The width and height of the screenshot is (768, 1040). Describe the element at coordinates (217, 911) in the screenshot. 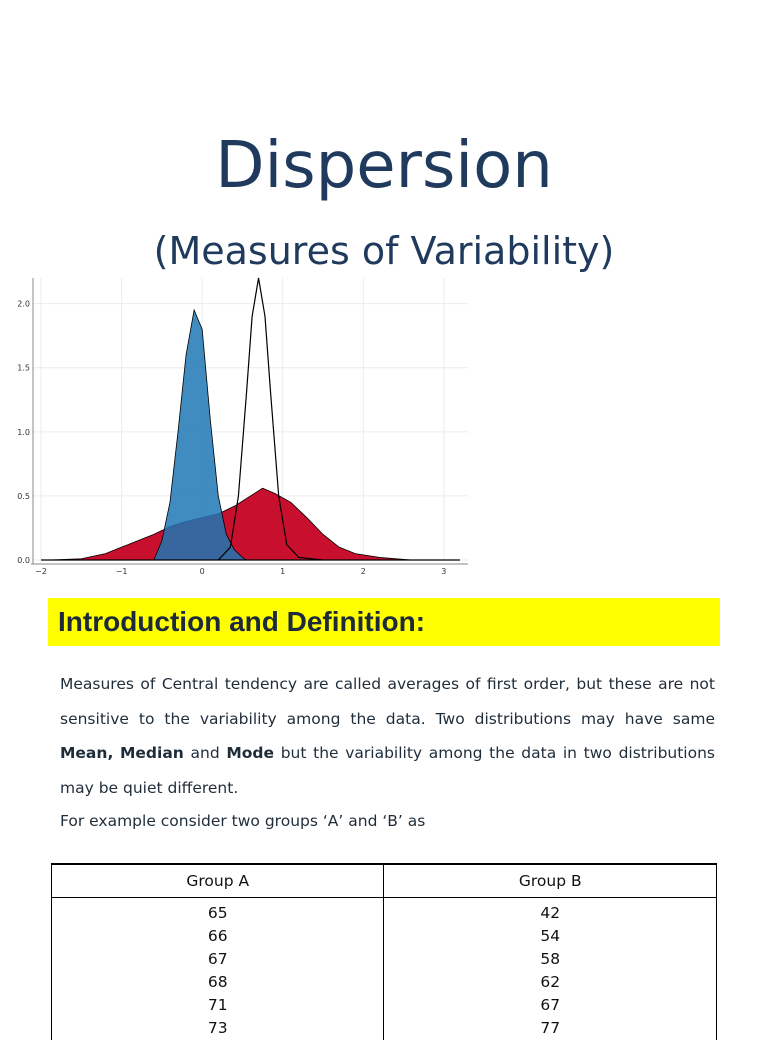

I see `cell-a: 65` at that location.